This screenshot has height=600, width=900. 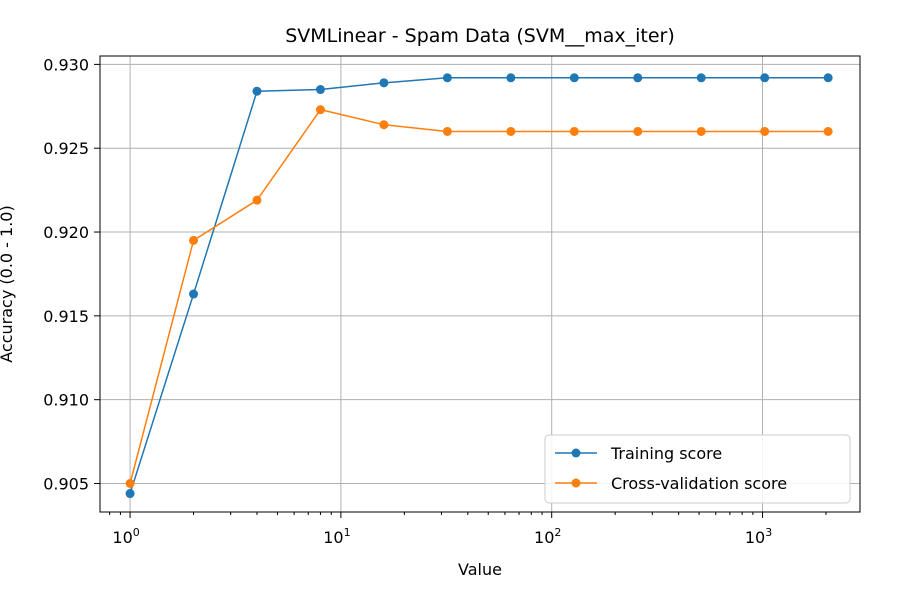 I want to click on y-tick-label: 0.925, so click(x=66, y=148).